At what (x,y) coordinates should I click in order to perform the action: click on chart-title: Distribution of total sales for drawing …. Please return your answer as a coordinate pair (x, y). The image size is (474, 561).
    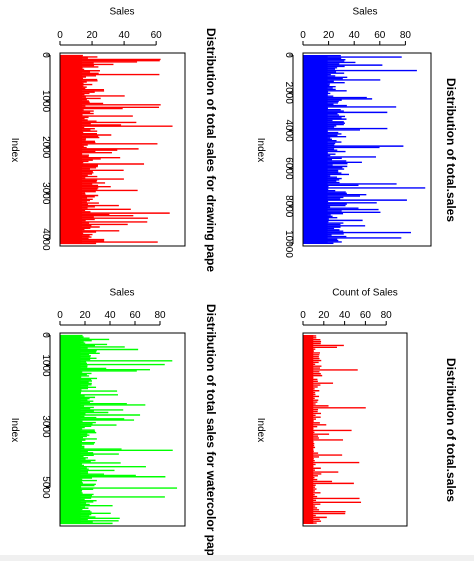
    Looking at the image, I should click on (211, 150).